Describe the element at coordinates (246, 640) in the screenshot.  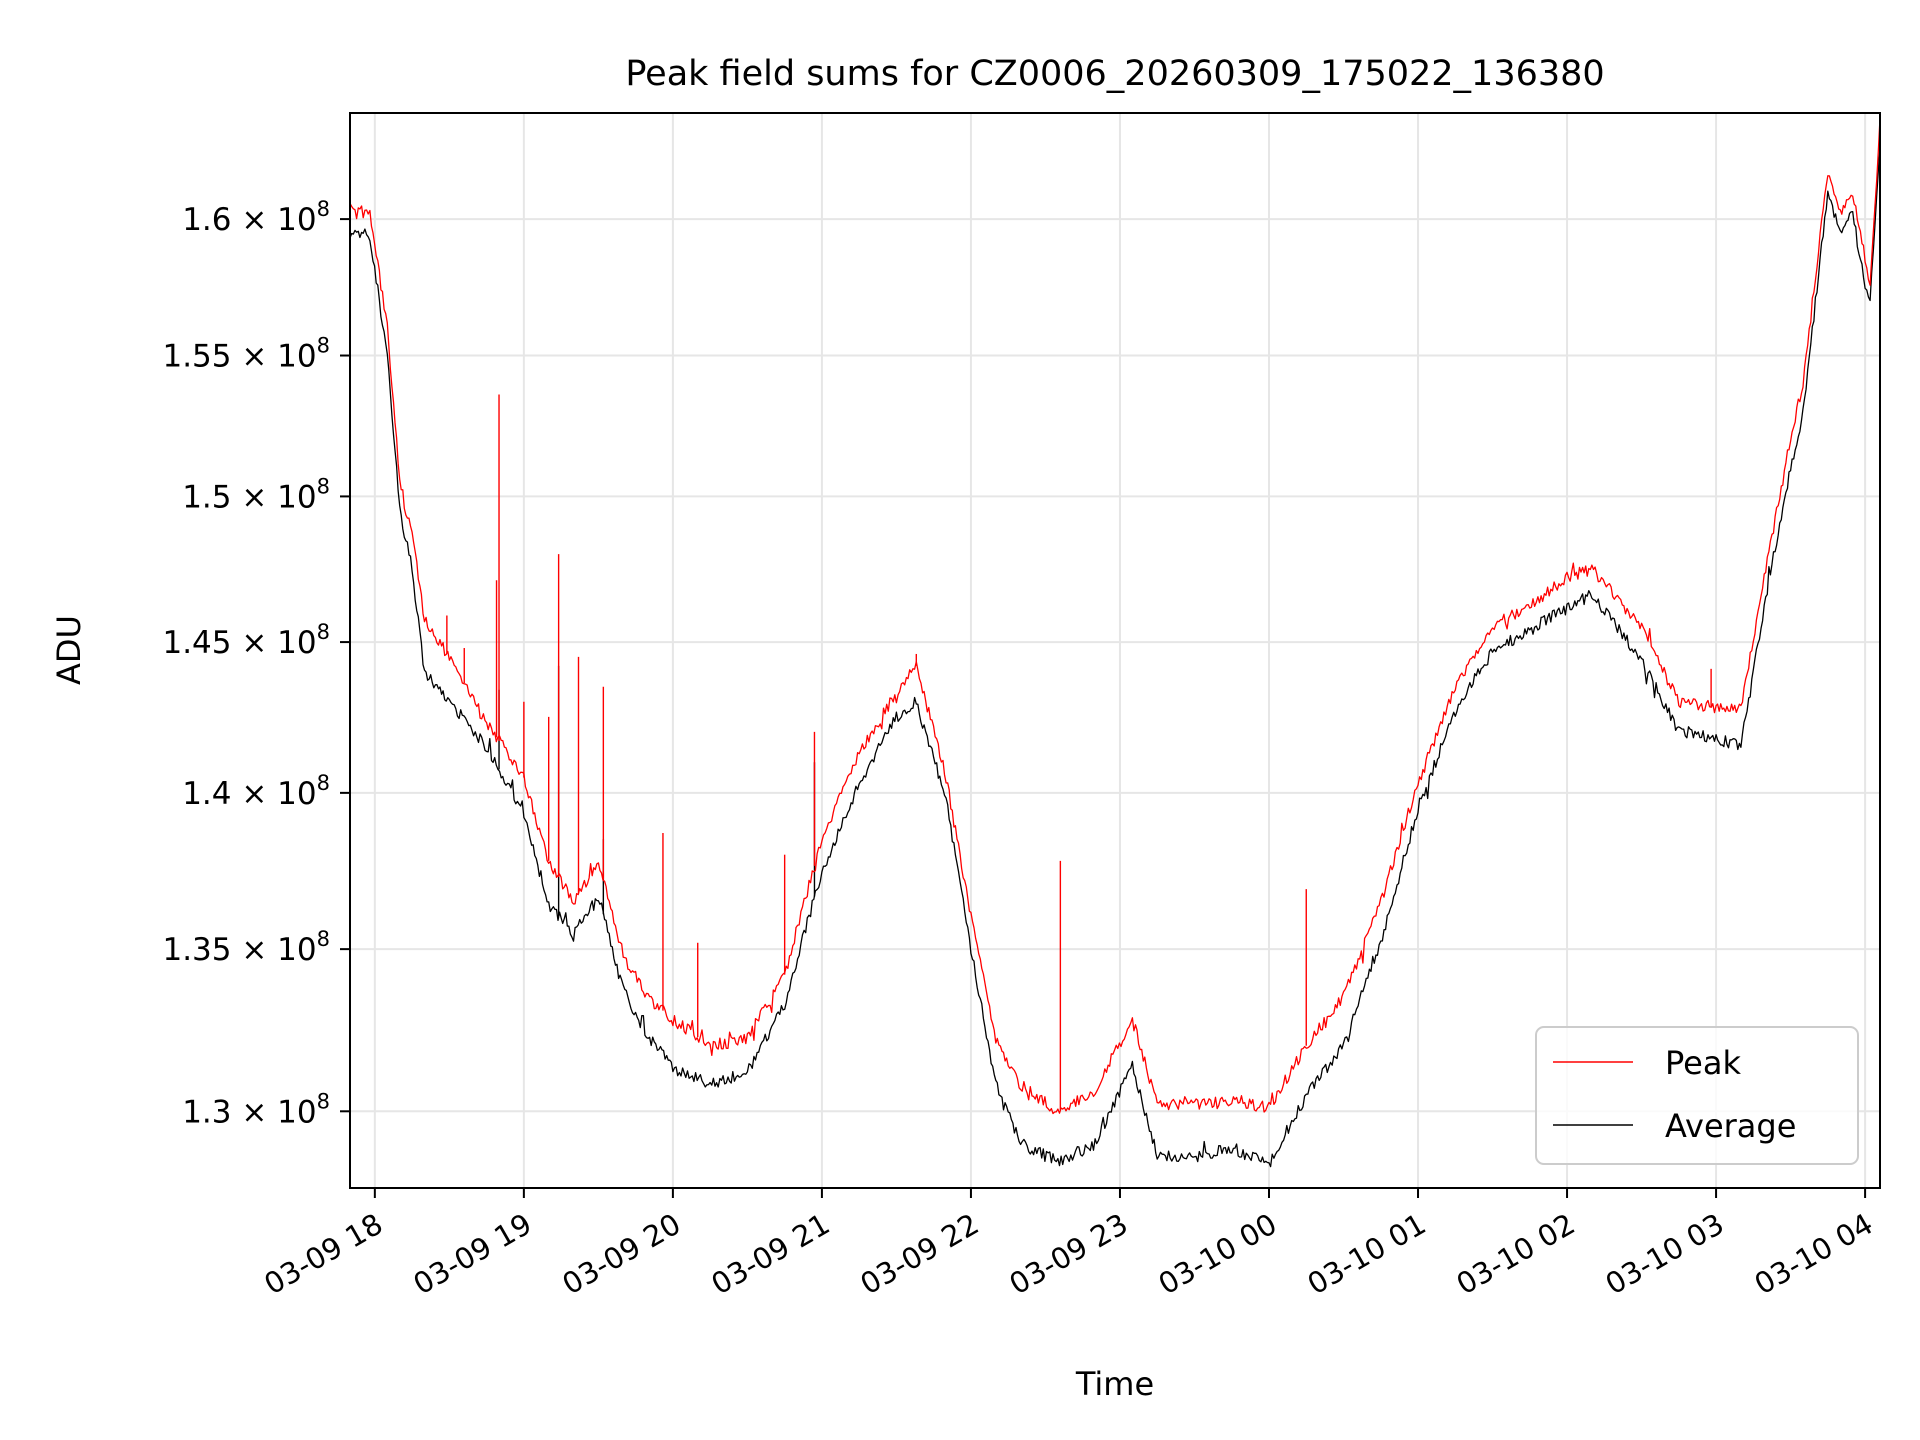
I see `y-tick-label: 1.45 × 108` at that location.